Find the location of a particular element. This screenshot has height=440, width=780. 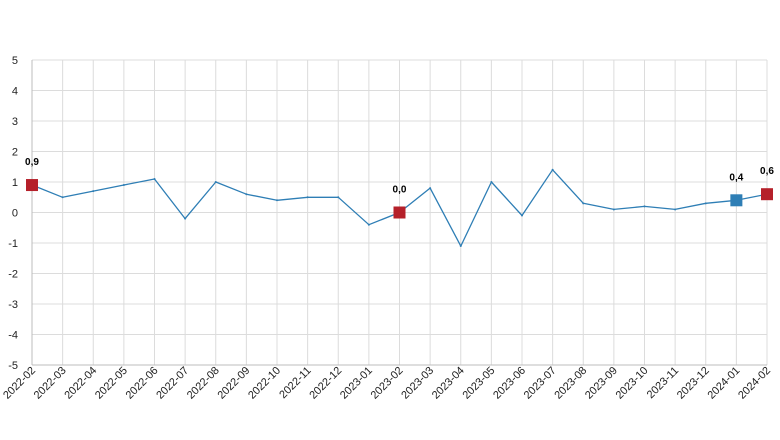

x-tick-label: 2022-02 is located at coordinates (19, 383).